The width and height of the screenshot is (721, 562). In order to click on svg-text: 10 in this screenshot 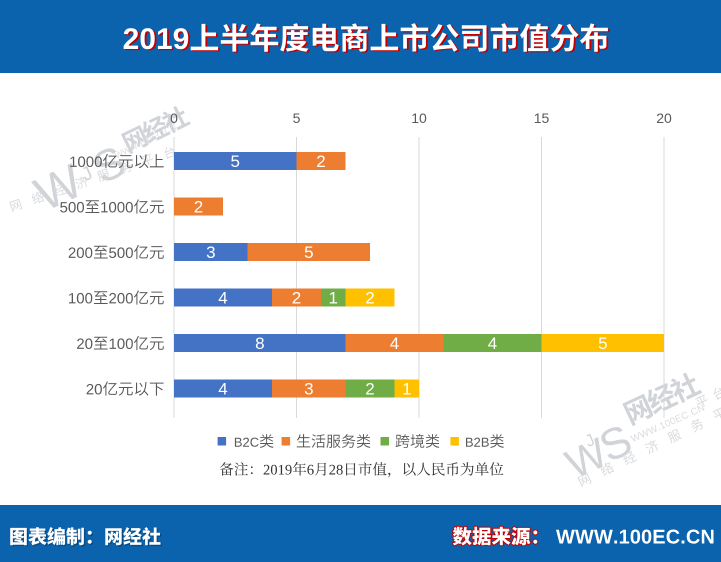, I will do `click(419, 118)`.